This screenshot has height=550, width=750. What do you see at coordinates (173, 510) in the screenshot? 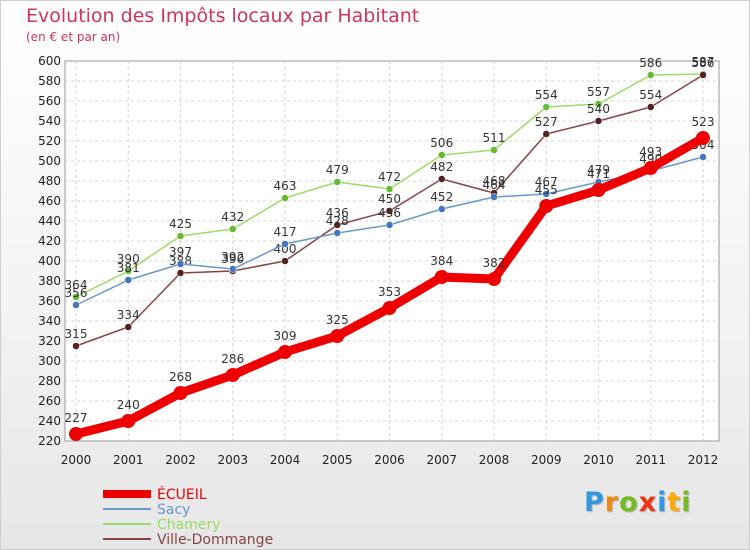
I see `legend-entry: Sacy` at bounding box center [173, 510].